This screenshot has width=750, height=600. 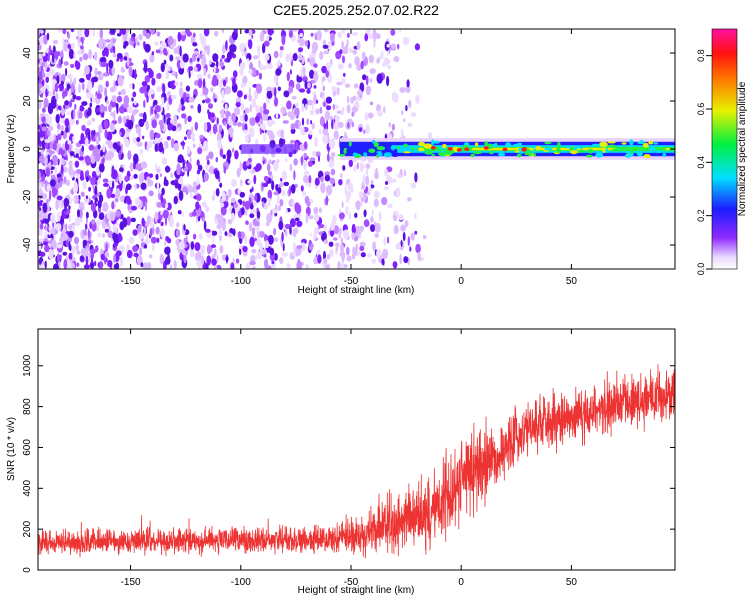 I want to click on x-tick-label: 0, so click(x=461, y=582).